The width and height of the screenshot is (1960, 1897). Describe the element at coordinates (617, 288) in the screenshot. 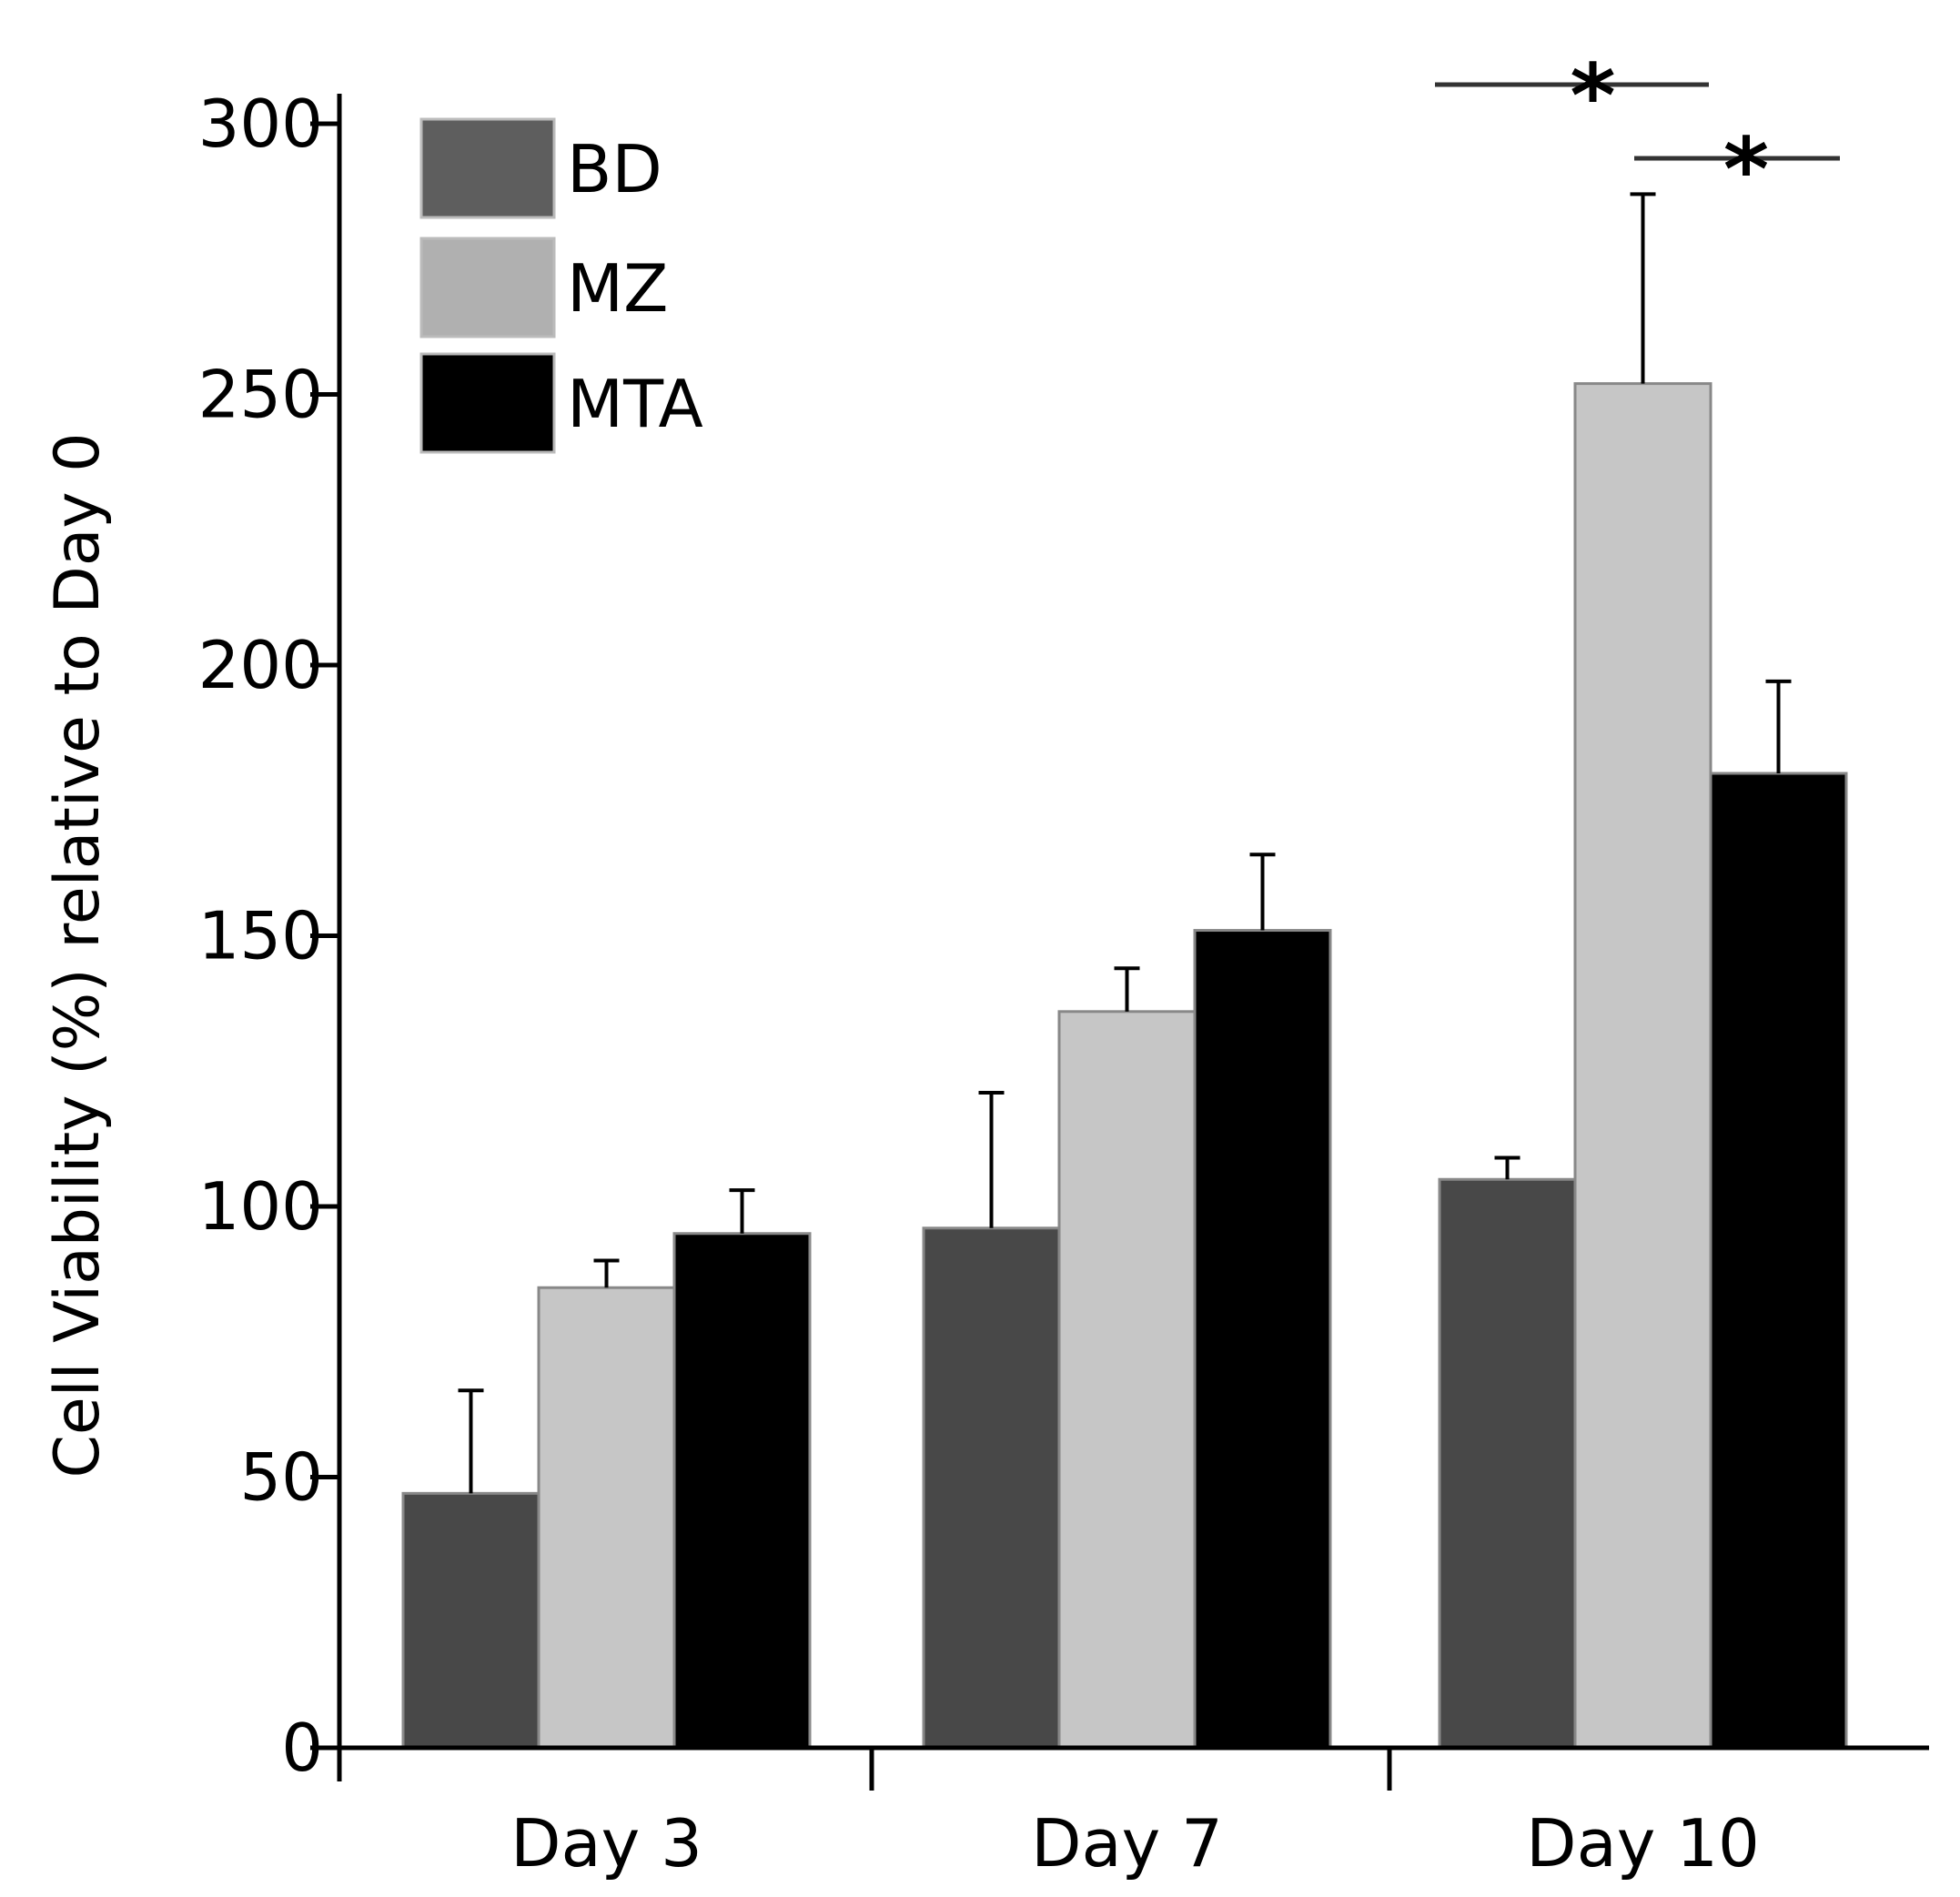

I see `legend-label: MZ` at that location.